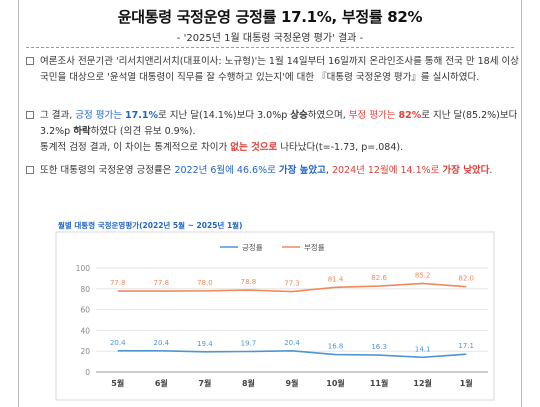  Describe the element at coordinates (302, 170) in the screenshot. I see `highest-phrase: 가장 높았고` at that location.